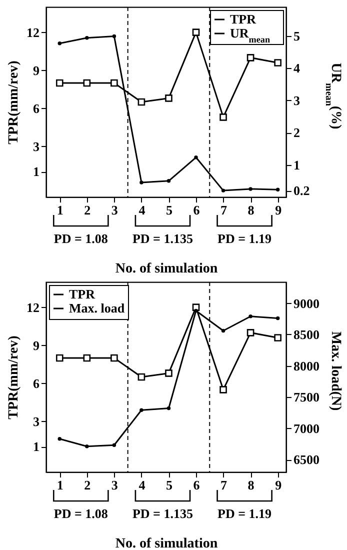 The width and height of the screenshot is (347, 550). Describe the element at coordinates (307, 366) in the screenshot. I see `y2-tick-label: 8000` at that location.